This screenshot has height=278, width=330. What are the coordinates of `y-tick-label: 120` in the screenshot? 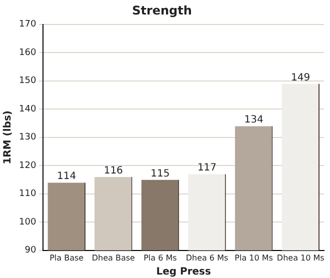 It's located at (27, 165).